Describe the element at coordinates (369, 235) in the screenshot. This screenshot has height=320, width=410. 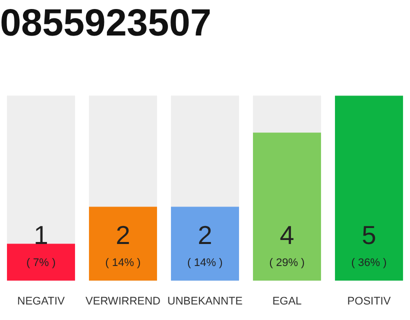
I see `data-label: 5` at that location.